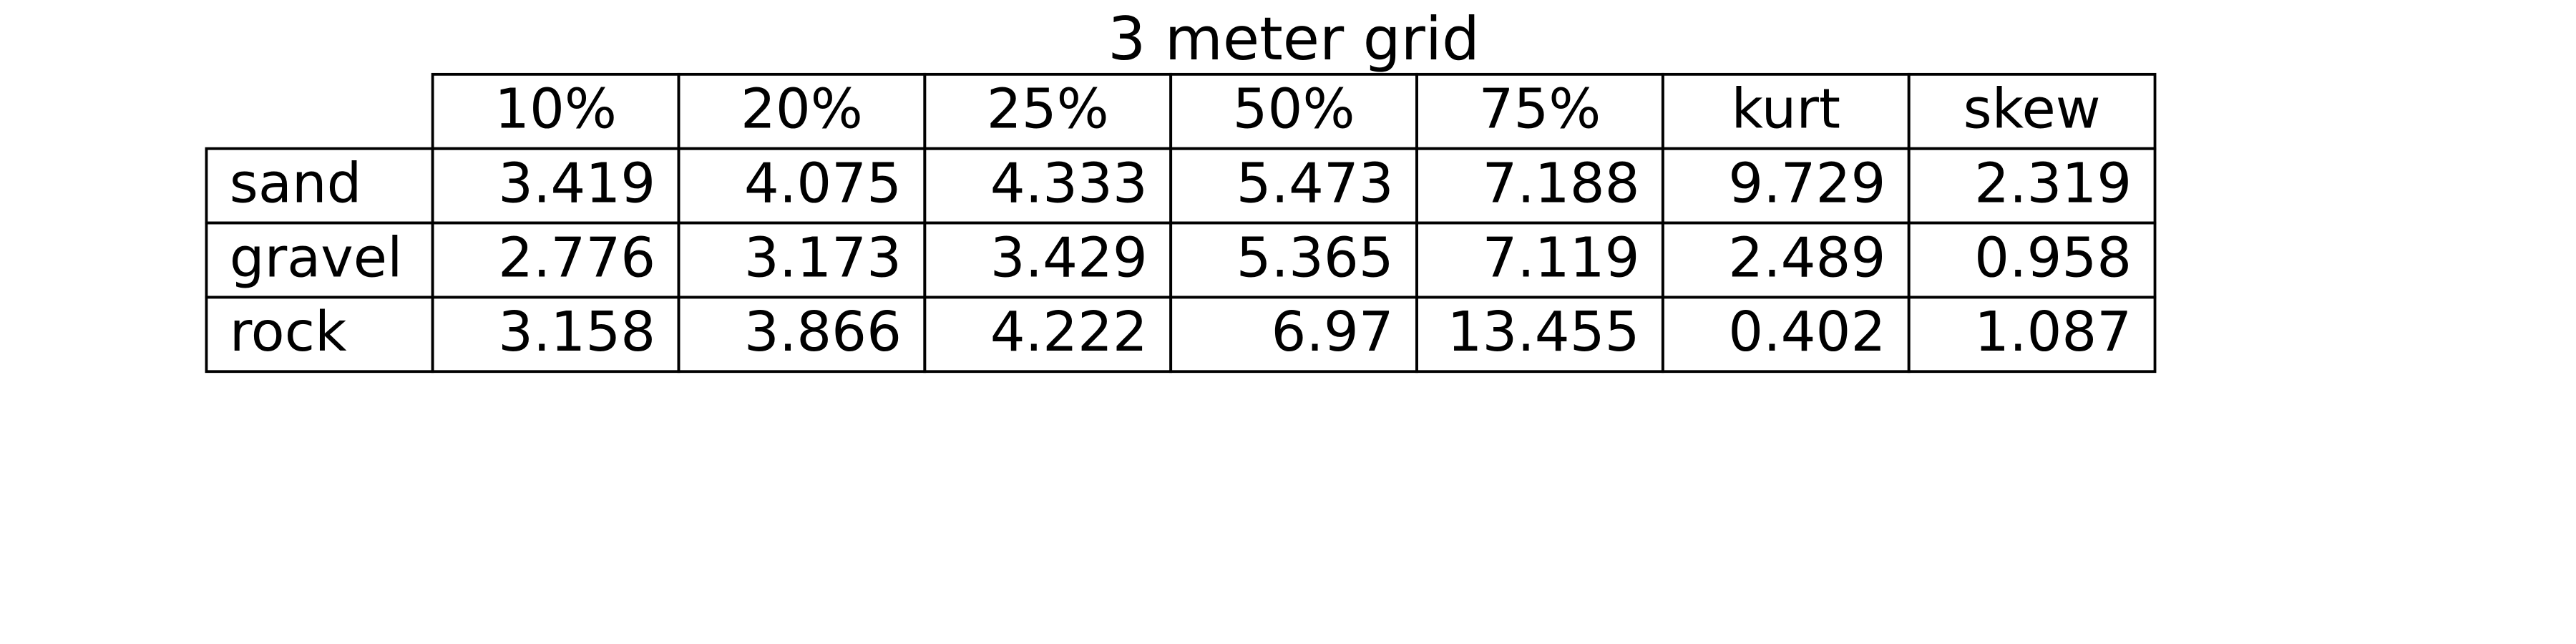 This screenshot has width=2576, height=644. I want to click on table-cell-value: 0.958, so click(2053, 258).